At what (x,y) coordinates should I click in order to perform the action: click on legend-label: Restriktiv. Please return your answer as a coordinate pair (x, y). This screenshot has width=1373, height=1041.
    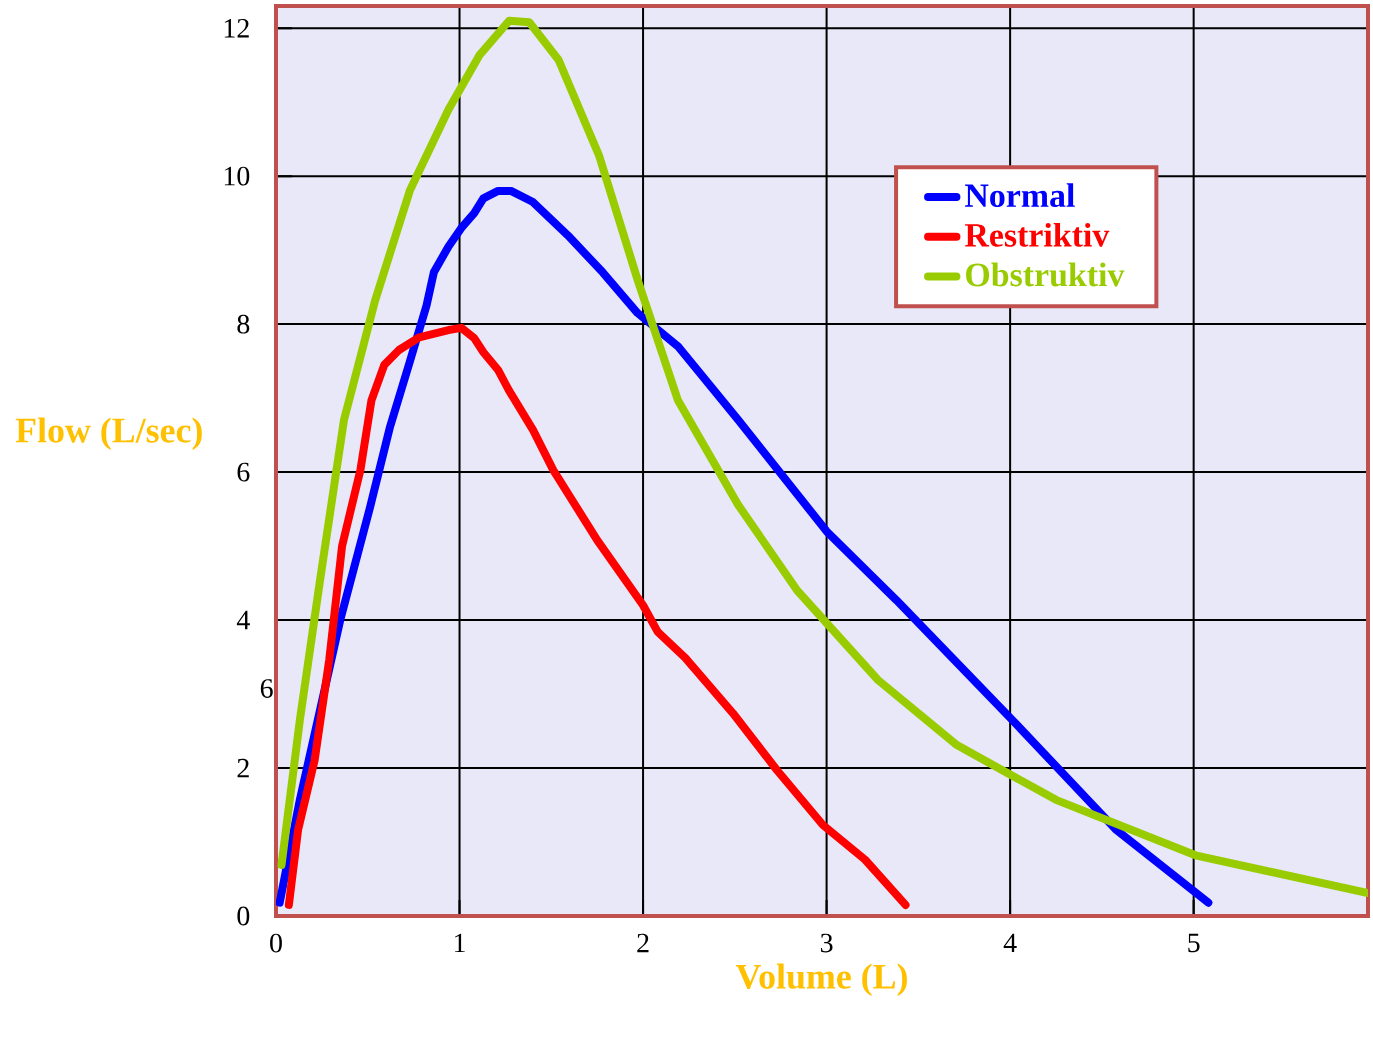
    Looking at the image, I should click on (1037, 234).